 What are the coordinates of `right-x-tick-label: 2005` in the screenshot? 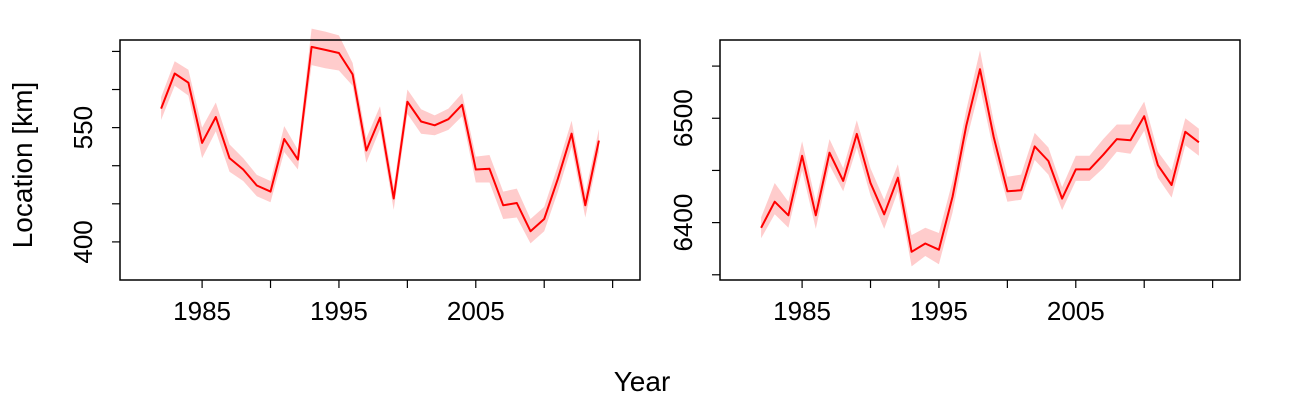 It's located at (1076, 311).